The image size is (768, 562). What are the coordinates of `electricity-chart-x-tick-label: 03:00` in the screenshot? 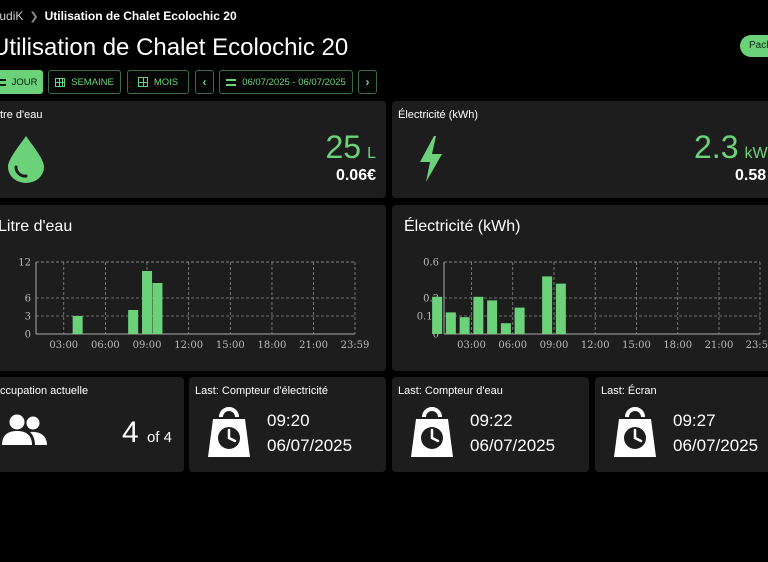 It's located at (471, 345).